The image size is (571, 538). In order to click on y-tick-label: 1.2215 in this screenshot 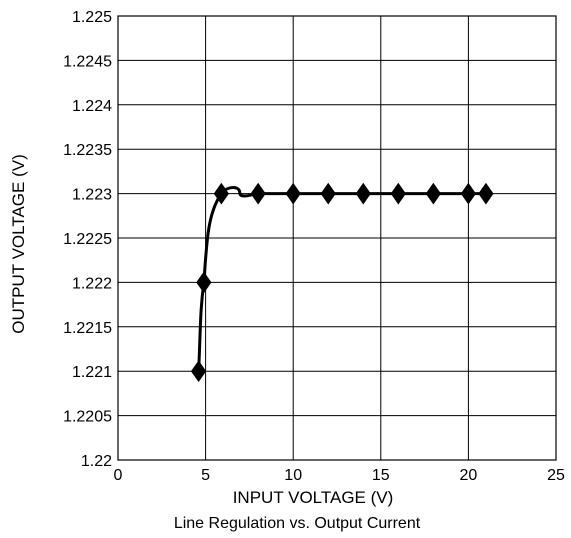, I will do `click(87, 328)`.